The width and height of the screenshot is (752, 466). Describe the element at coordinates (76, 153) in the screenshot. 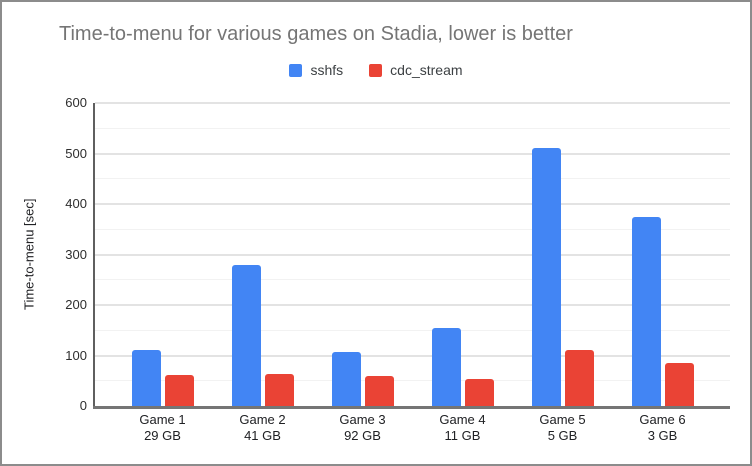

I see `y-tick-label-500: 500` at that location.